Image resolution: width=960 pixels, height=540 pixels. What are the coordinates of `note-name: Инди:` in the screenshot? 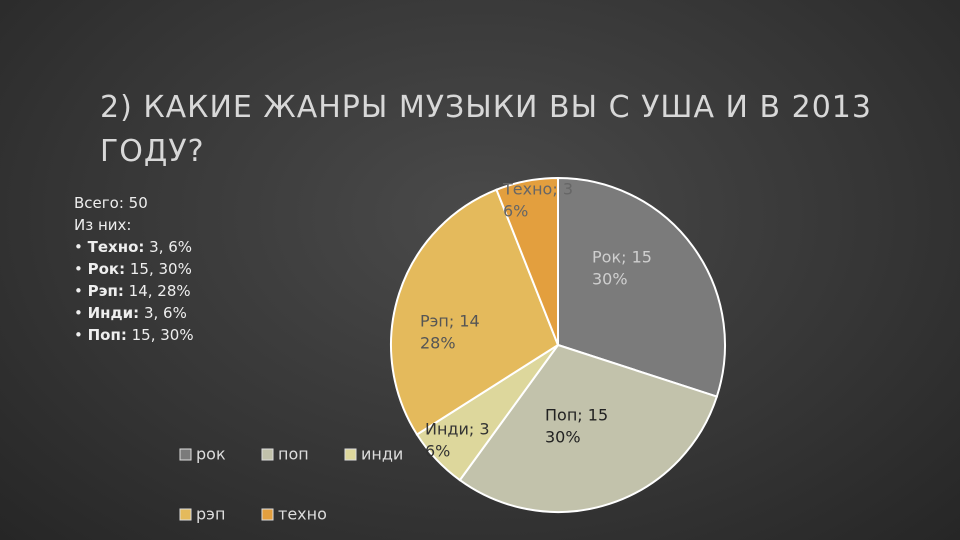 It's located at (113, 313).